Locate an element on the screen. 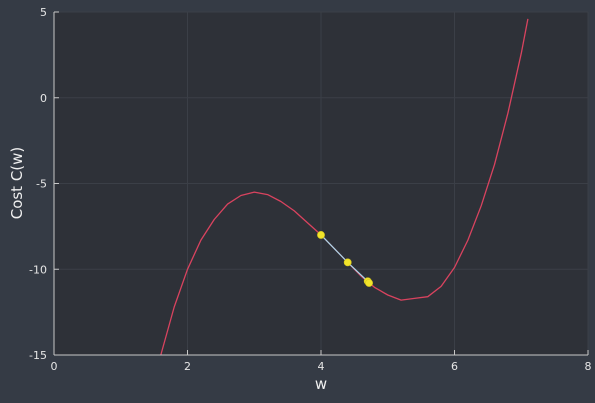 The width and height of the screenshot is (595, 403). descent-steps-layer is located at coordinates (345, 259).